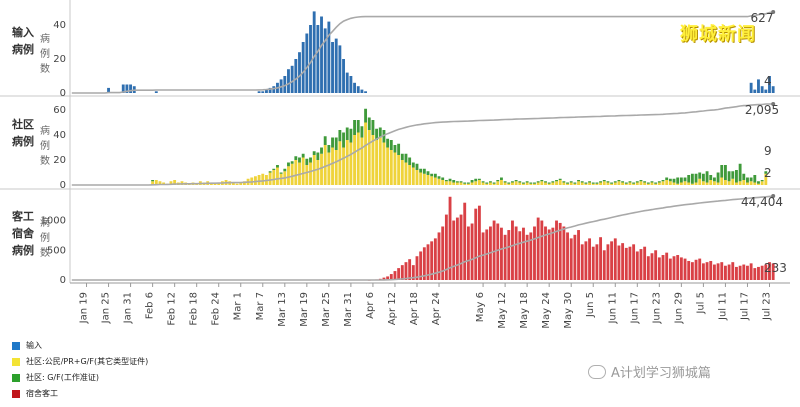 Image resolution: width=800 pixels, height=407 pixels. What do you see at coordinates (34, 345) in the screenshot?
I see `legend-label: 输入` at bounding box center [34, 345].